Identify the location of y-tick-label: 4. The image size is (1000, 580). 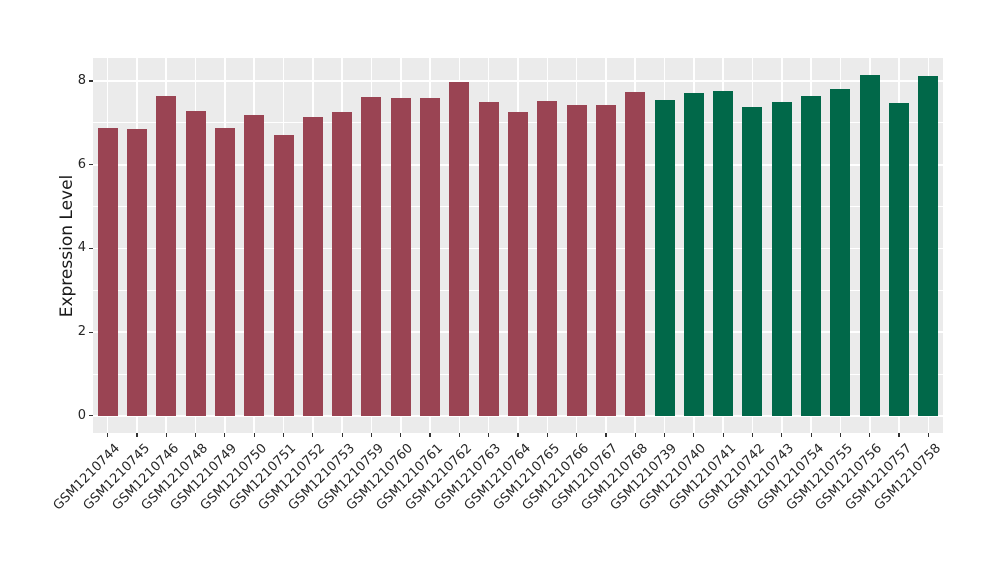
(81, 248).